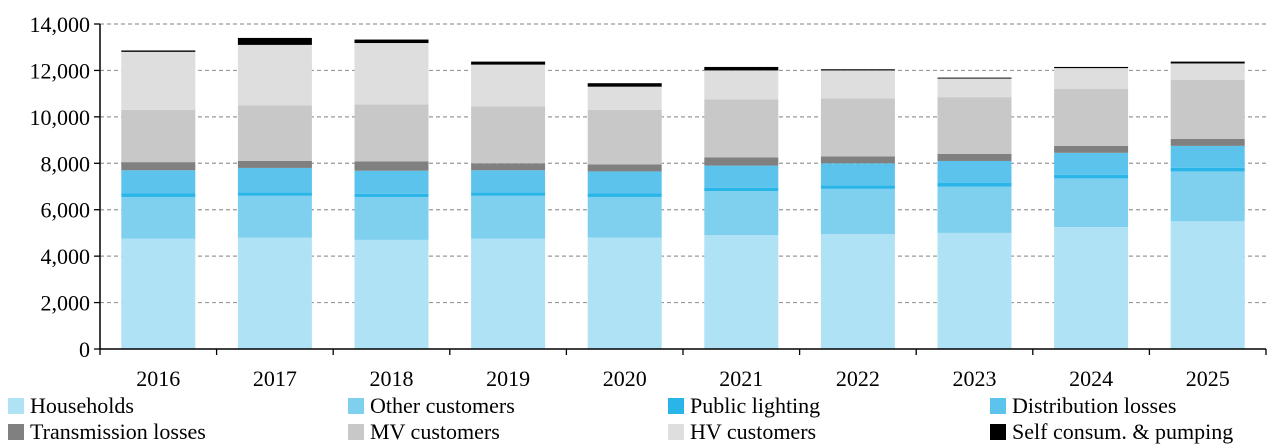 This screenshot has height=445, width=1274. Describe the element at coordinates (275, 378) in the screenshot. I see `x-tick-label: 2017` at that location.